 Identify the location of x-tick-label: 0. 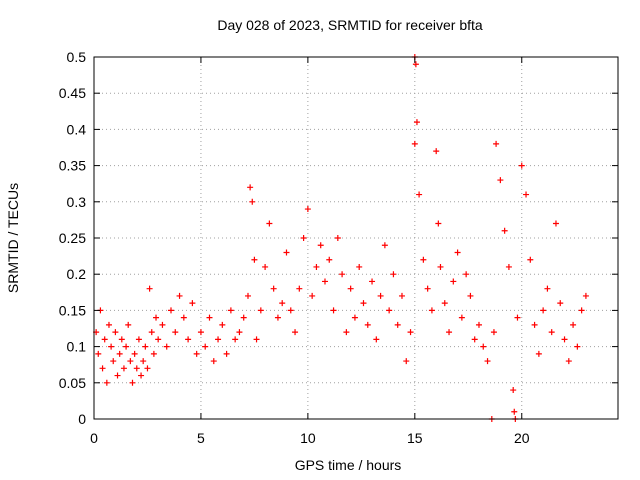
(94, 438).